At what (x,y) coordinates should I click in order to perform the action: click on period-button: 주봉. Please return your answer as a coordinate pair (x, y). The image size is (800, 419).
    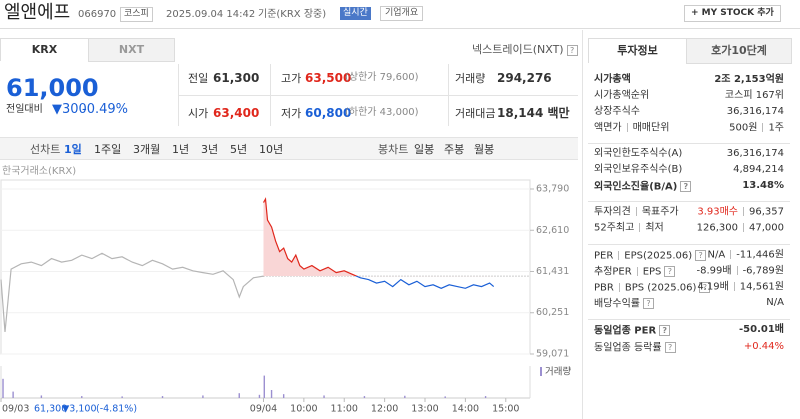
    Looking at the image, I should click on (454, 149).